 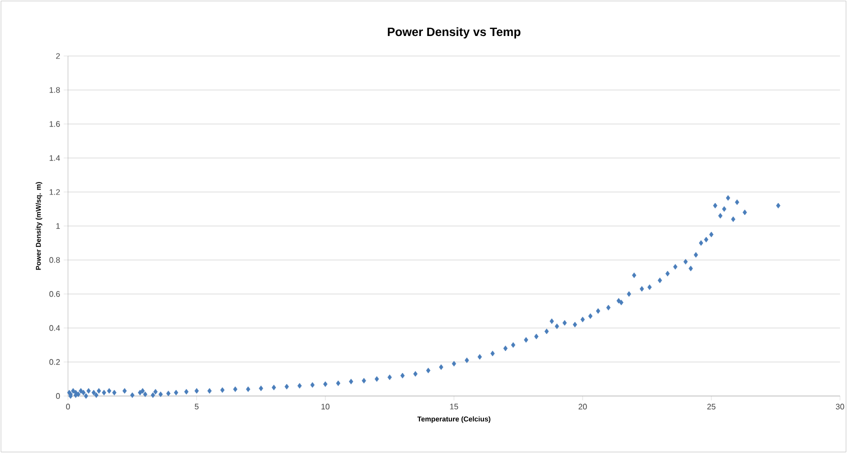 What do you see at coordinates (454, 32) in the screenshot?
I see `chart-title: Power Density vs Temp` at bounding box center [454, 32].